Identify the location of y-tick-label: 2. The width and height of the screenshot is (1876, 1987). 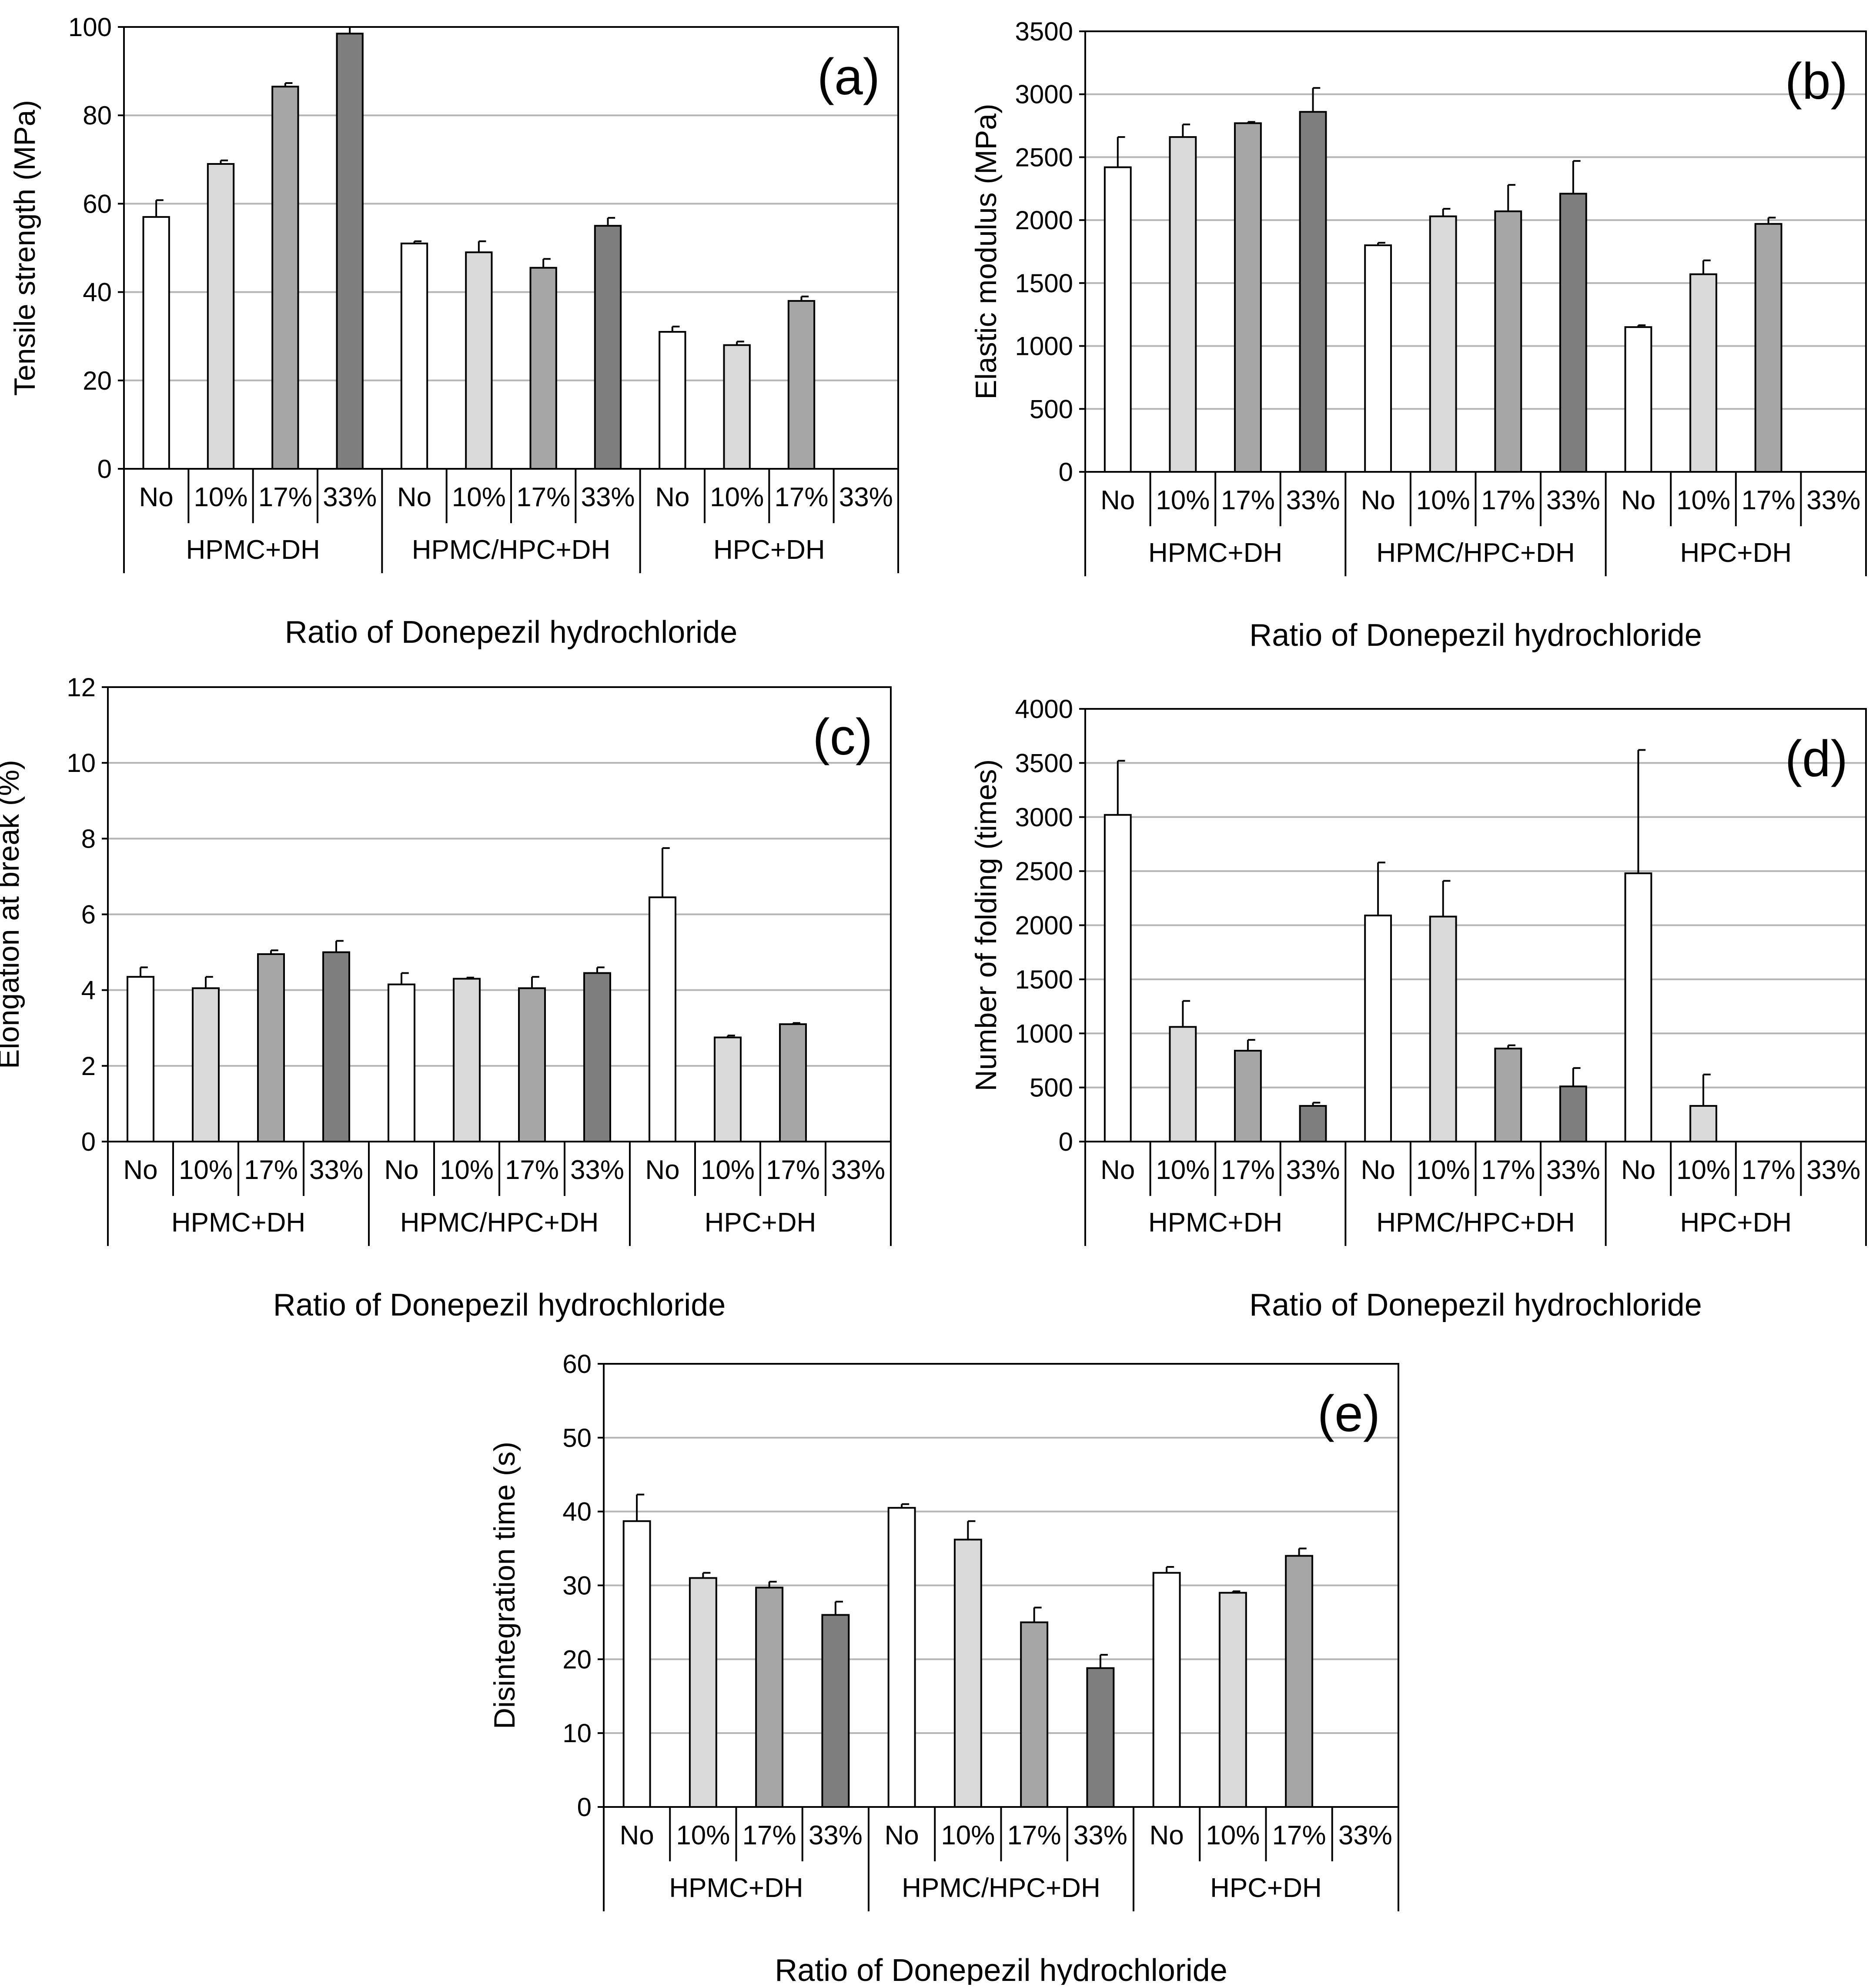
(88, 1066).